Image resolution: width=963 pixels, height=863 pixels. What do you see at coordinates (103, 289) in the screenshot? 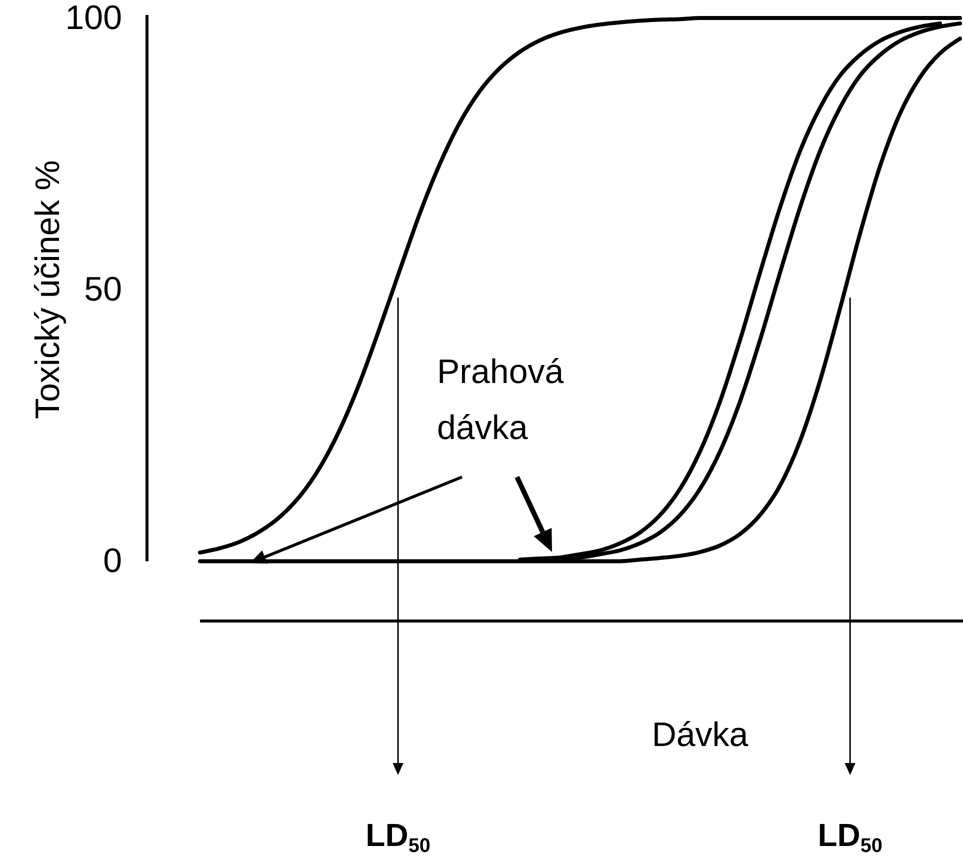
I see `y-tick-label: 50` at bounding box center [103, 289].